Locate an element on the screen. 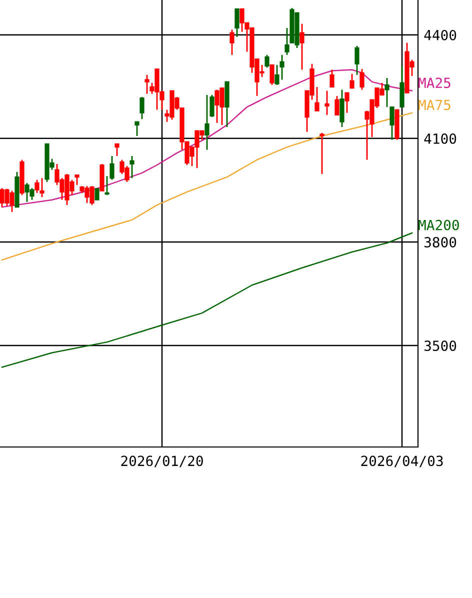  series-label: MA200 is located at coordinates (438, 225).